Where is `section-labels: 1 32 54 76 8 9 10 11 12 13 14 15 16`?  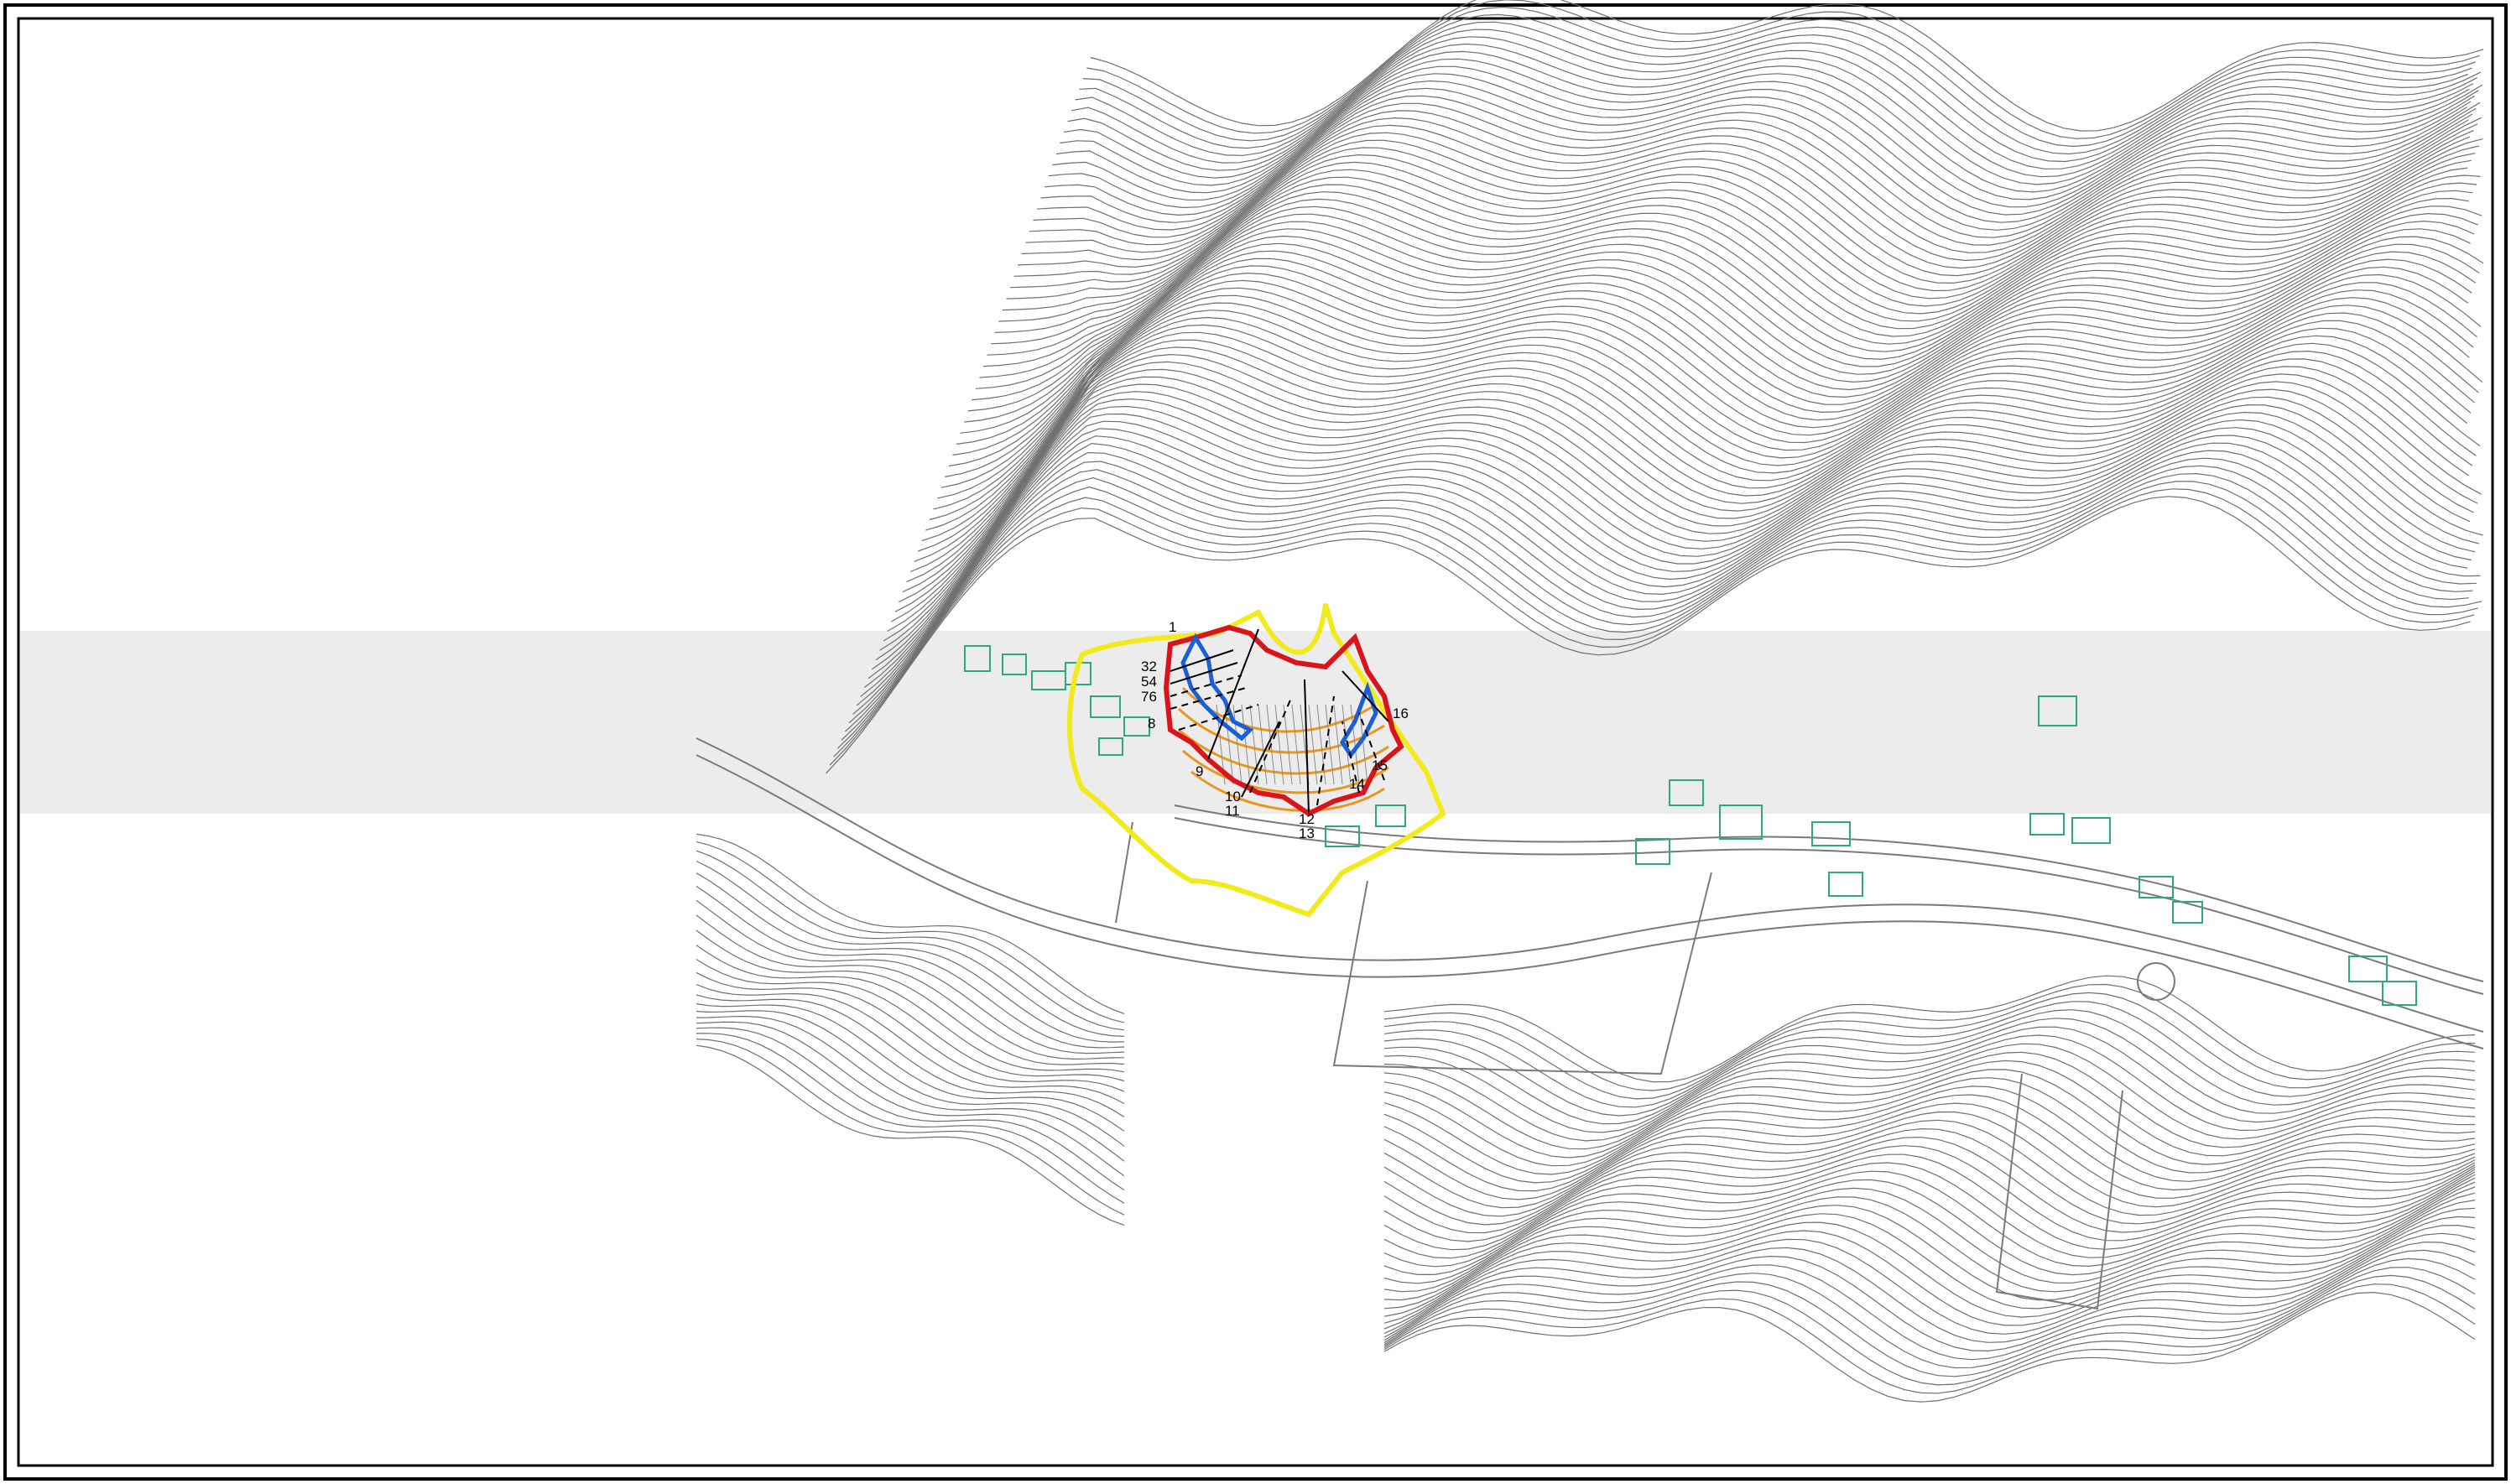 section-labels: 1 32 54 76 8 9 10 11 12 13 14 15 16 is located at coordinates (1275, 730).